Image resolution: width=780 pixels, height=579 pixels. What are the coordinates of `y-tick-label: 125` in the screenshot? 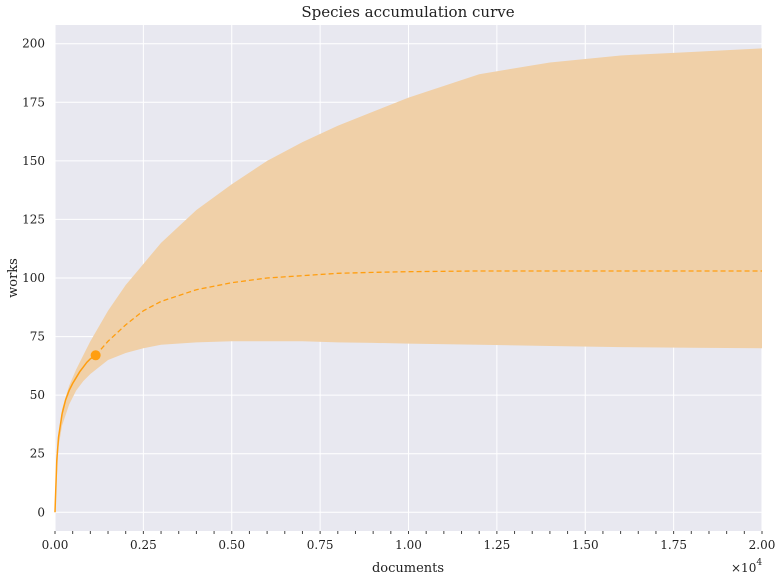 It's located at (33, 219).